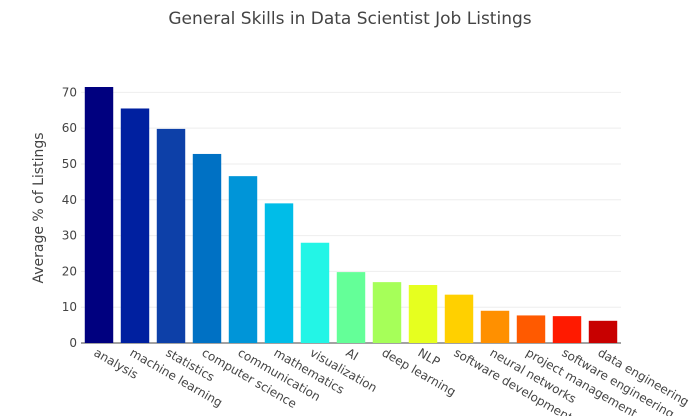 Image resolution: width=700 pixels, height=416 pixels. Describe the element at coordinates (69, 217) in the screenshot. I see `y-tick-labels: 0 10 20 30 40 50 60 70` at that location.